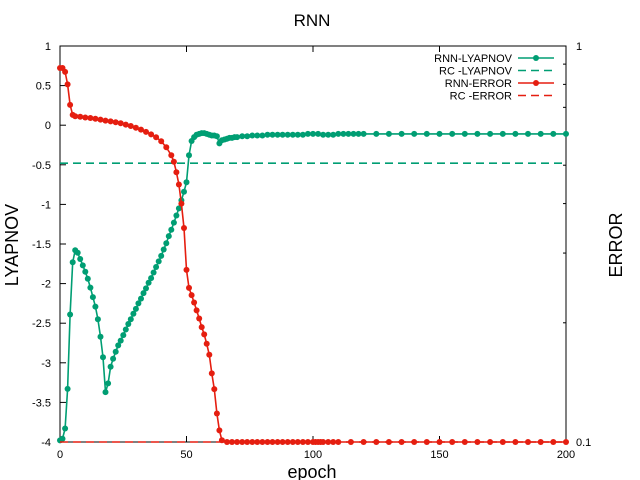 Image resolution: width=640 pixels, height=480 pixels. I want to click on x-axis-label: epoch, so click(311, 471).